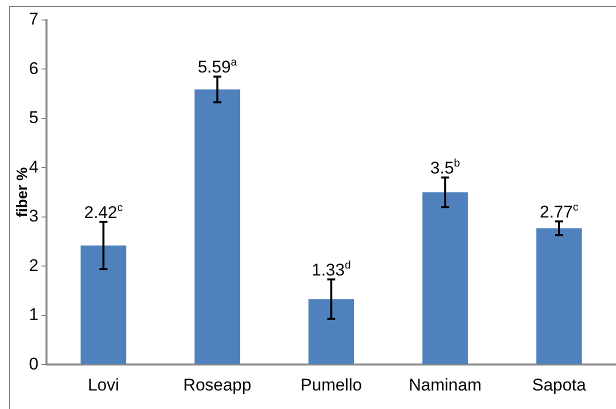 This screenshot has height=409, width=616. Describe the element at coordinates (33, 118) in the screenshot. I see `y-tick-label: 5` at that location.